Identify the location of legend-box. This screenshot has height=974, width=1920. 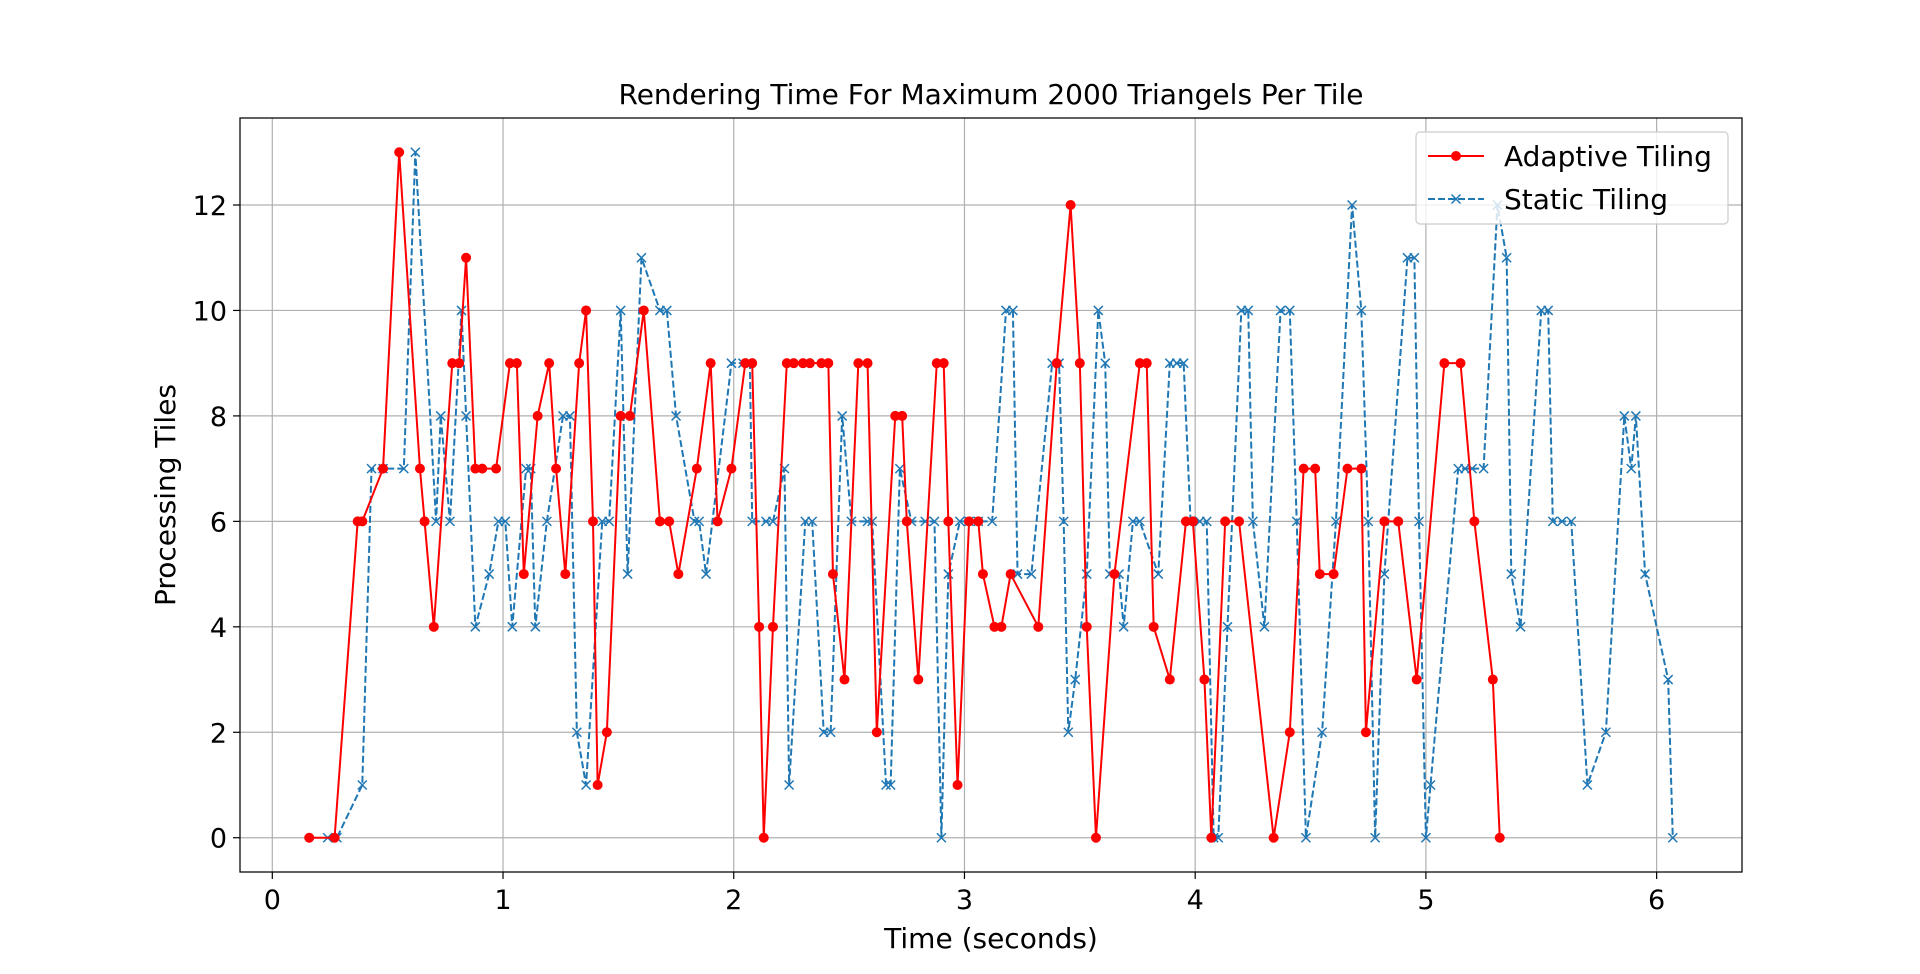
(1572, 178).